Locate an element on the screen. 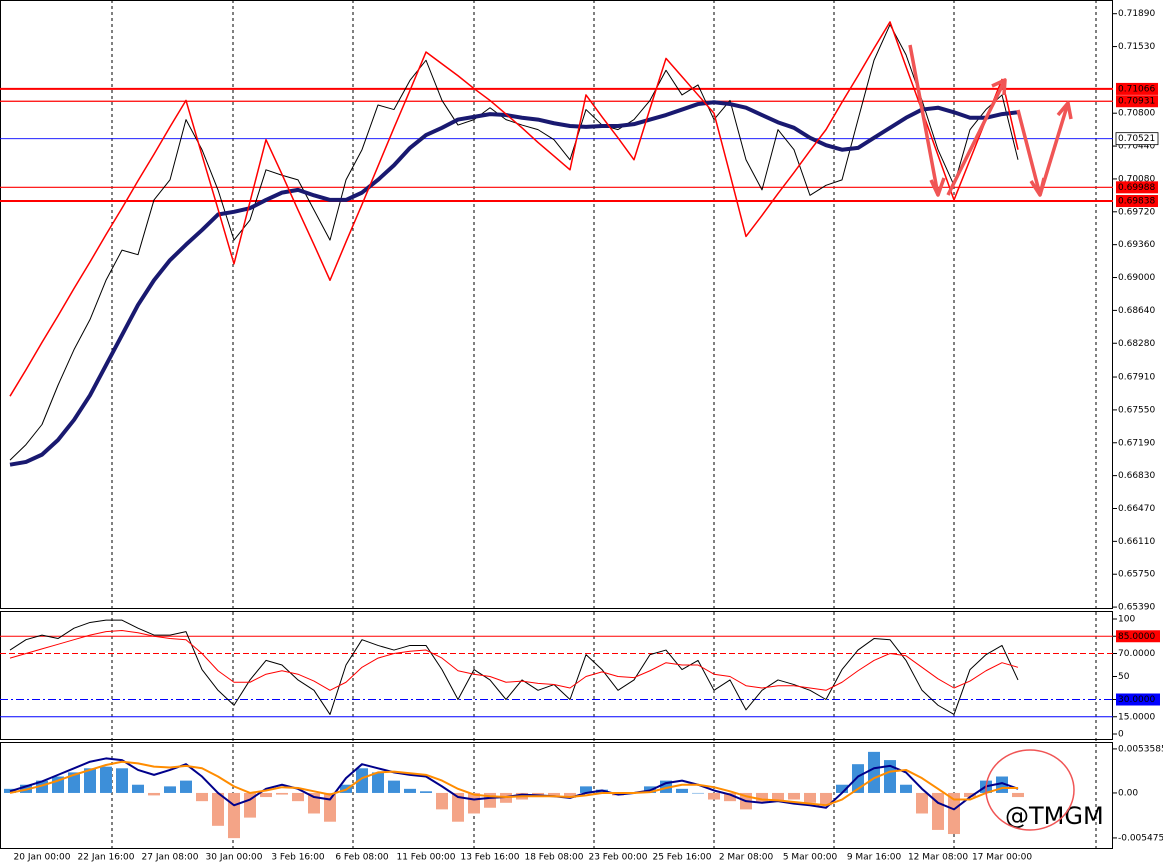 The height and width of the screenshot is (864, 1163). y-tick-label: 30.0000 is located at coordinates (1136, 700).